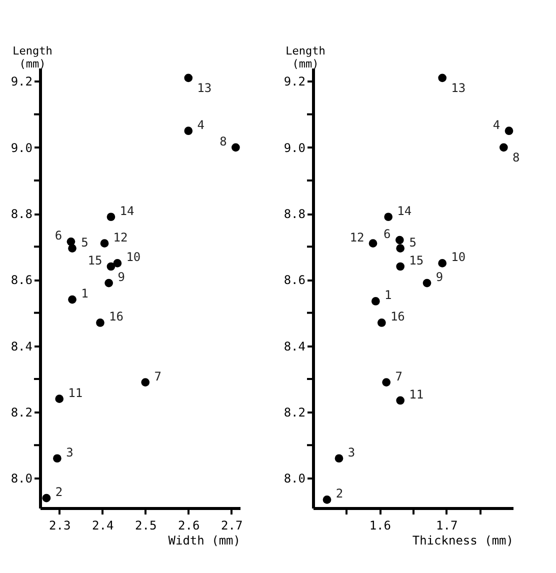 The width and height of the screenshot is (556, 573). What do you see at coordinates (146, 525) in the screenshot?
I see `x-tick-label: 2.5` at bounding box center [146, 525].